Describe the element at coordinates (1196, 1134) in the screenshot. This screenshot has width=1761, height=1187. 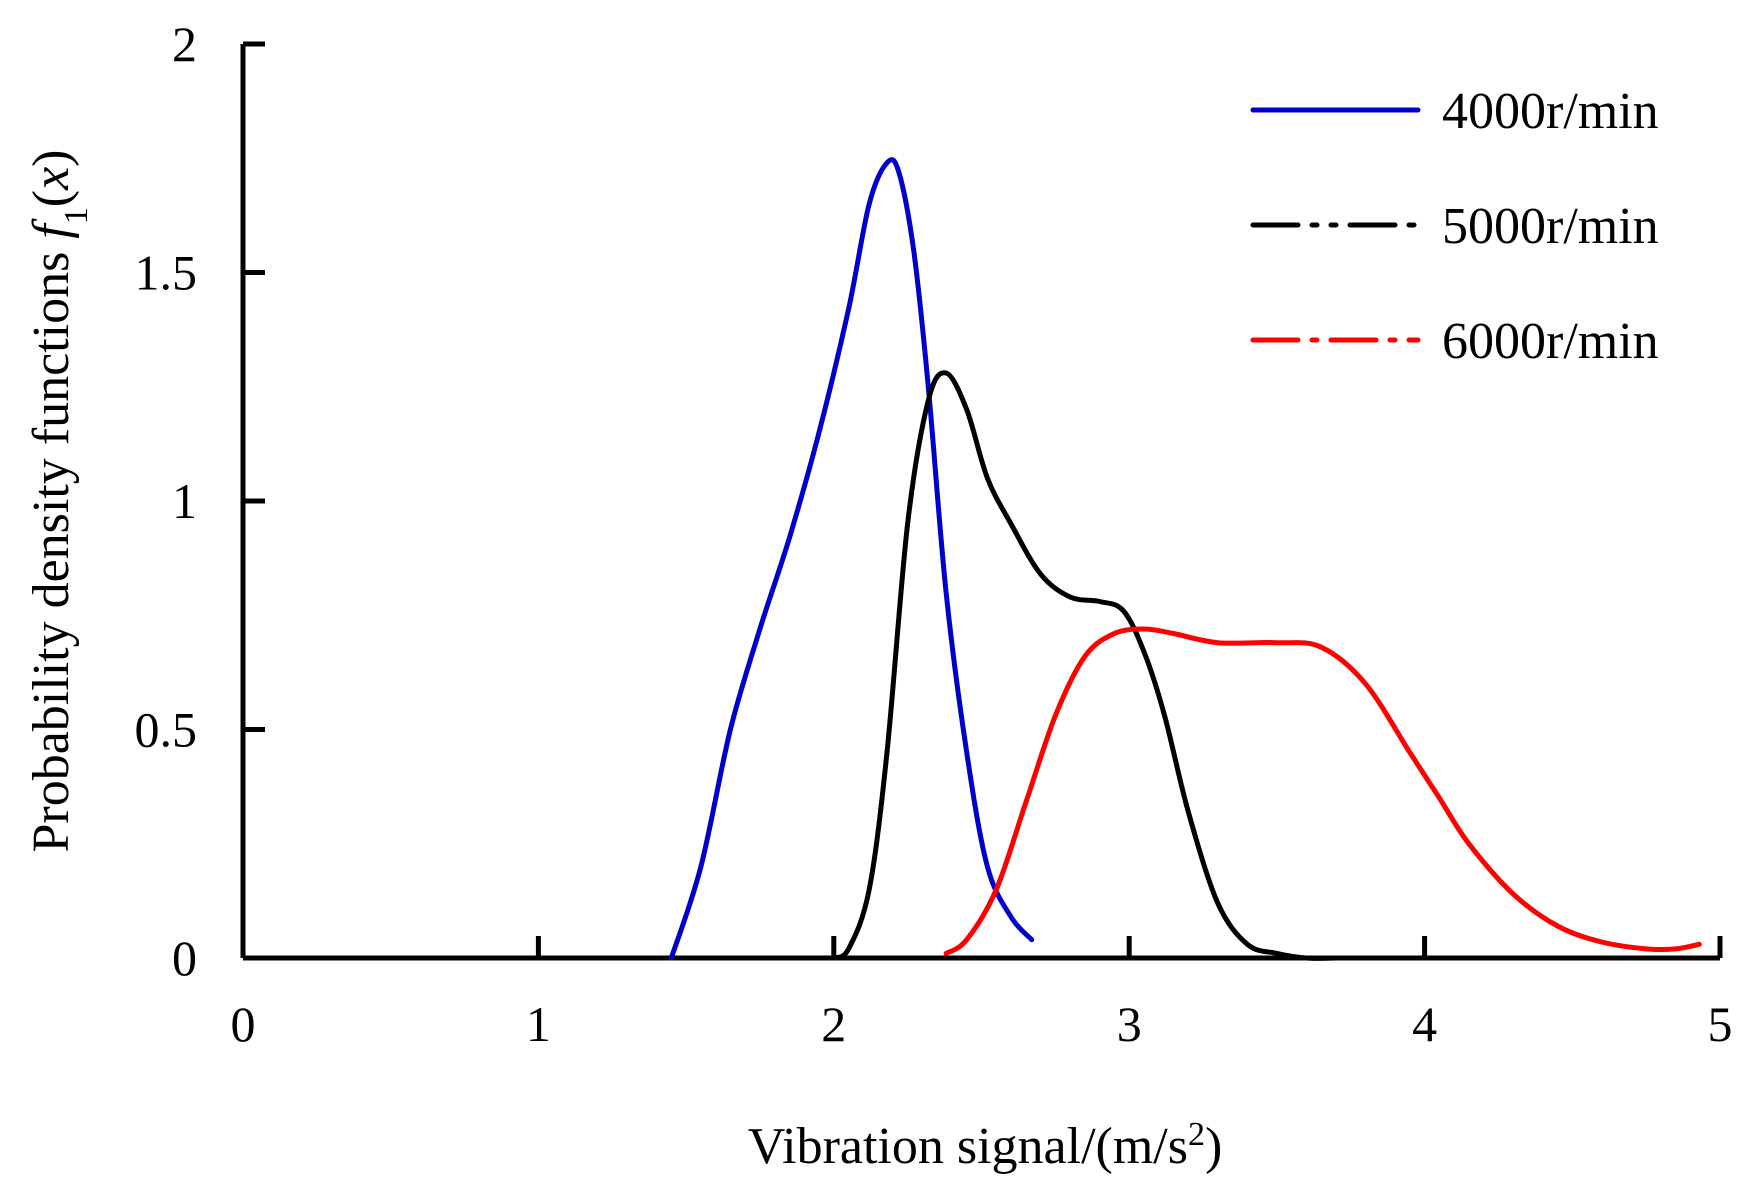
I see `x-axis-title-sup: 2` at that location.